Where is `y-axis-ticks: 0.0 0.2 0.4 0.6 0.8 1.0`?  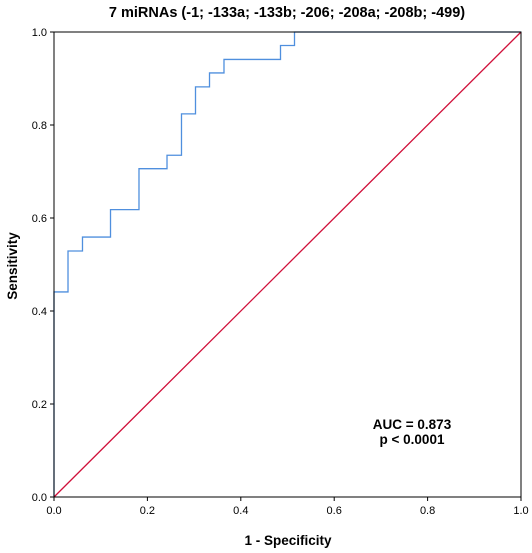
y-axis-ticks: 0.0 0.2 0.4 0.6 0.8 1.0 is located at coordinates (43, 265).